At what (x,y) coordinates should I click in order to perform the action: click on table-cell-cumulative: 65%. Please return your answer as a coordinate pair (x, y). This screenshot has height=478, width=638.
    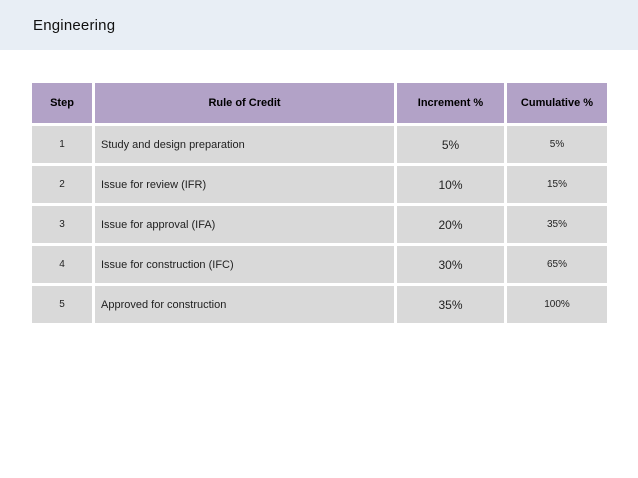
    Looking at the image, I should click on (557, 264).